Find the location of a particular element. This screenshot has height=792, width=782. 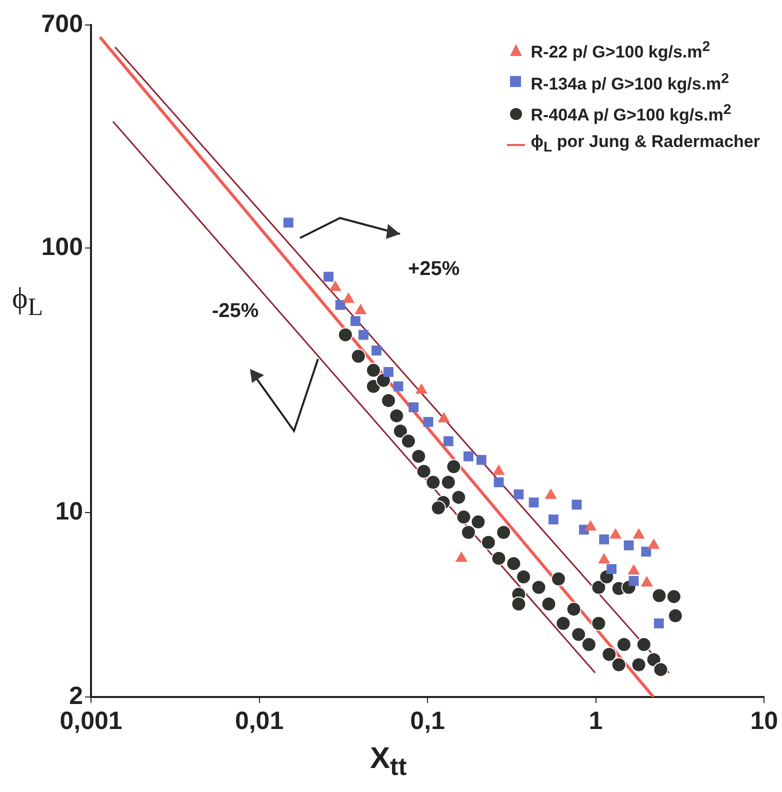

x-tick-label: 0,1 is located at coordinates (428, 720).